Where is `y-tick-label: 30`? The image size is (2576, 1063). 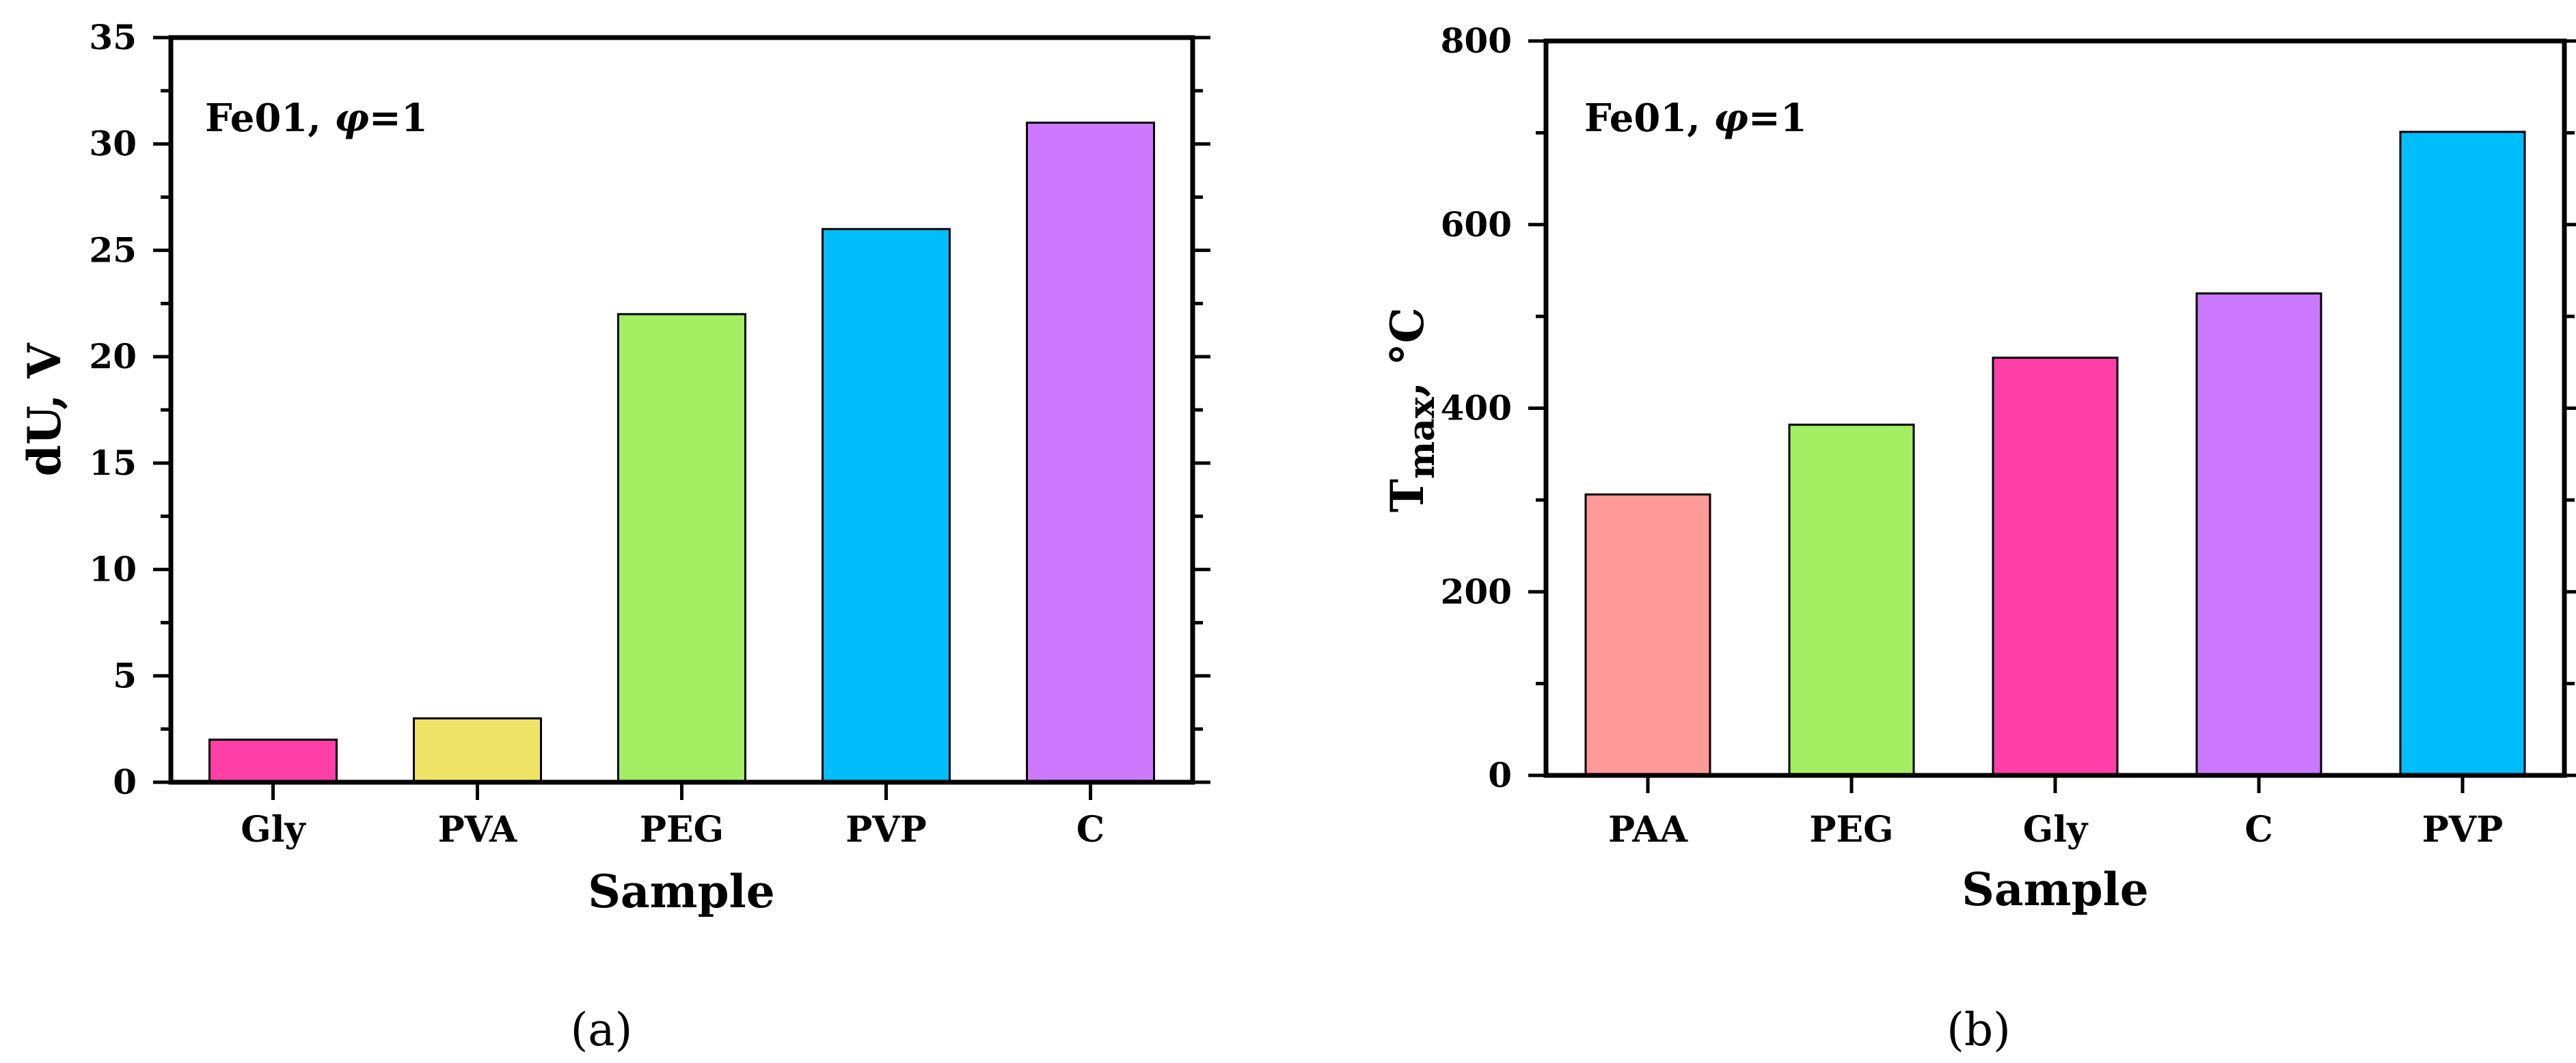 y-tick-label: 30 is located at coordinates (113, 144).